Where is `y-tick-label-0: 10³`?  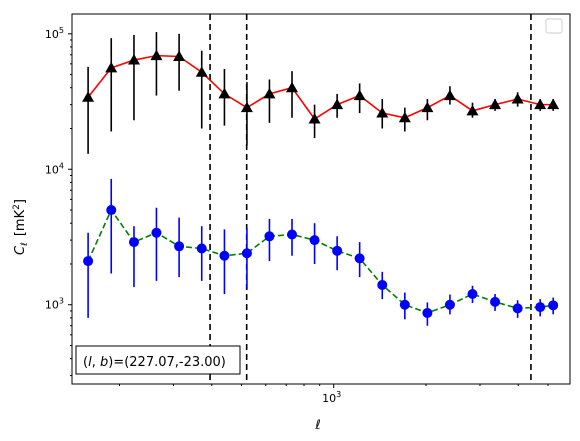
y-tick-label-0: 10³ is located at coordinates (54, 304).